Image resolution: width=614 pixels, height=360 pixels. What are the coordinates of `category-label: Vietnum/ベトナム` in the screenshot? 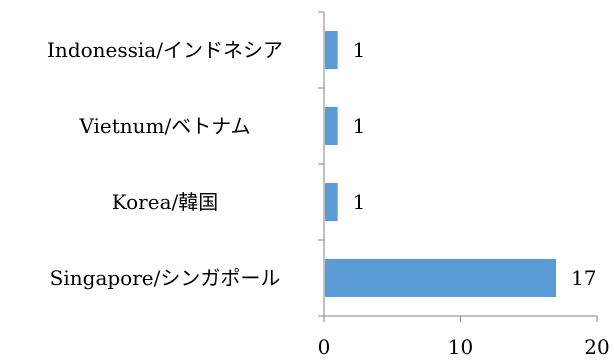 It's located at (164, 126).